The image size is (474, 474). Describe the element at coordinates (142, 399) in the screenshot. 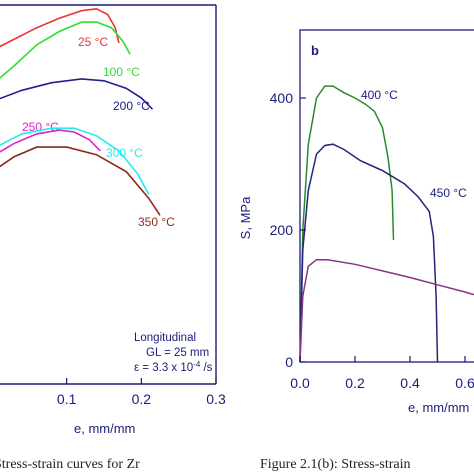

I see `left-x-tick-label: 0.2` at that location.